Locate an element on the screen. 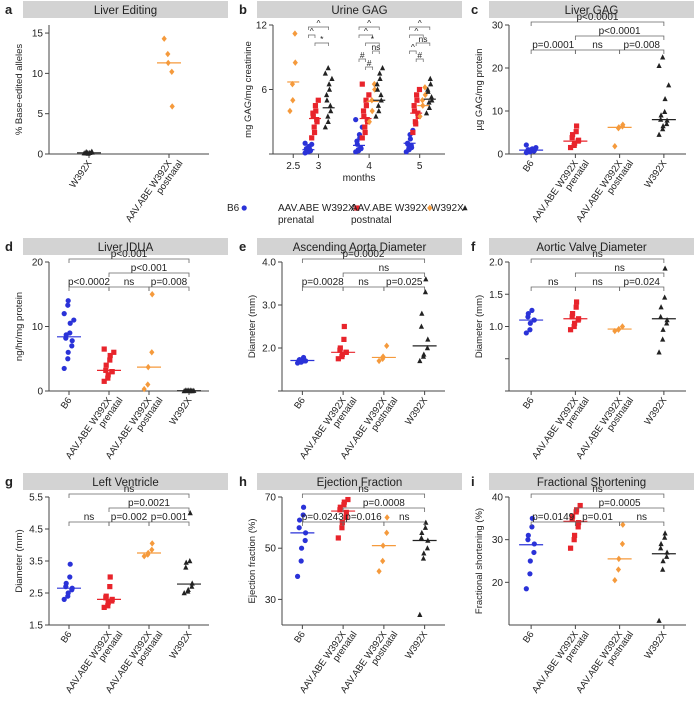 The image size is (699, 712). panel-header-bg-b is located at coordinates (359, 9).